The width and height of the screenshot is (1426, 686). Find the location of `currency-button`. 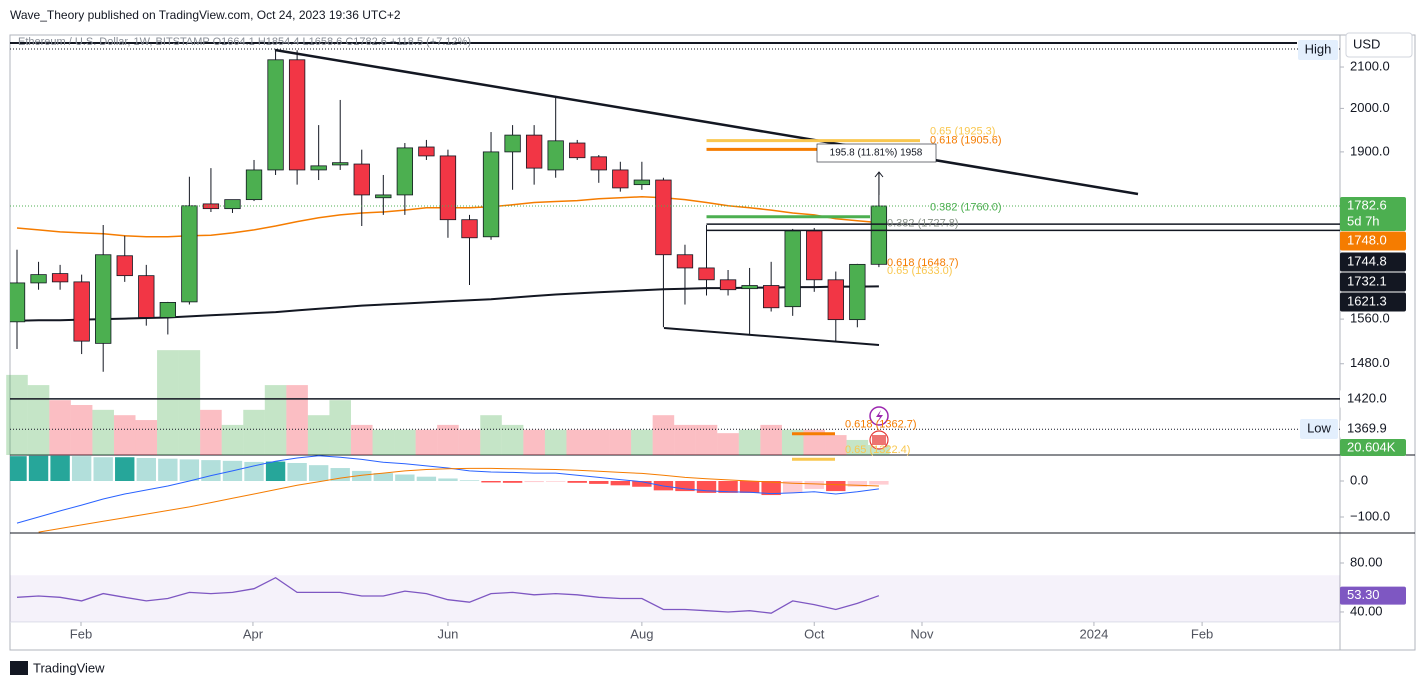

currency-button is located at coordinates (1379, 45).